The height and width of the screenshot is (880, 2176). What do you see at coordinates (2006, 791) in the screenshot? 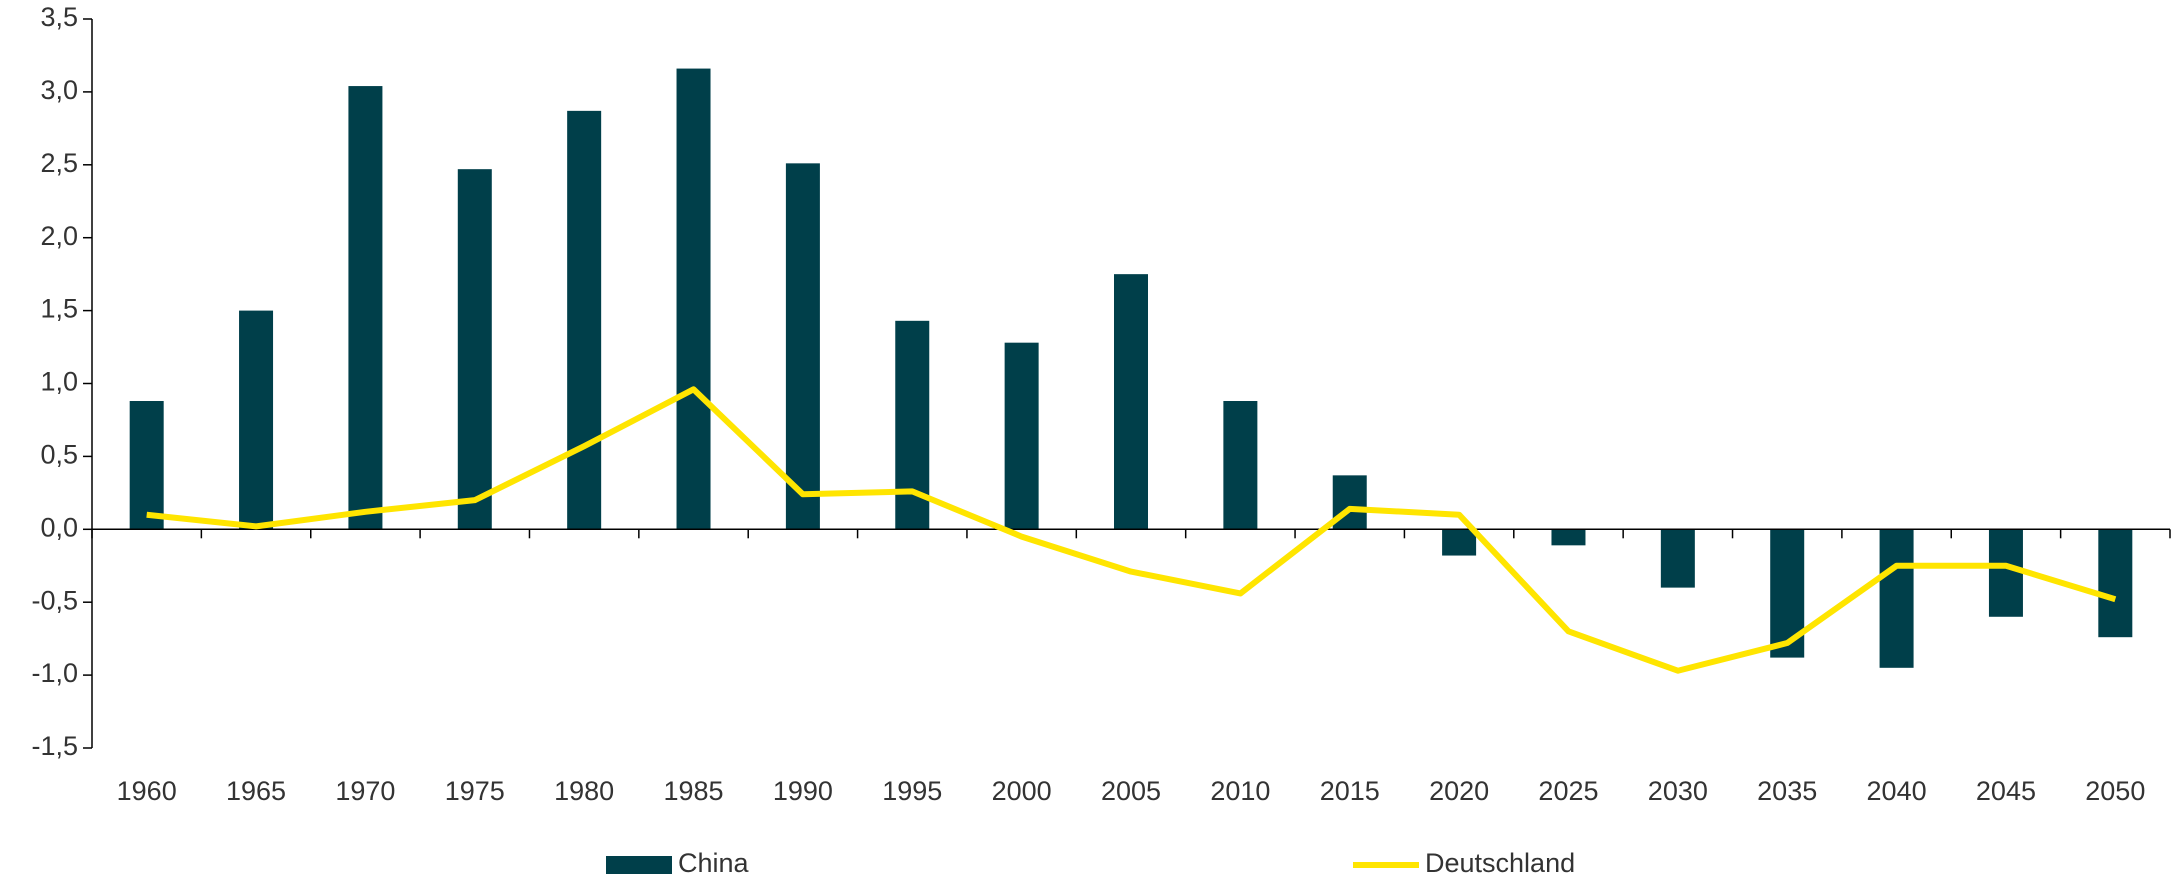
I see `x-tick-label: 2045` at bounding box center [2006, 791].